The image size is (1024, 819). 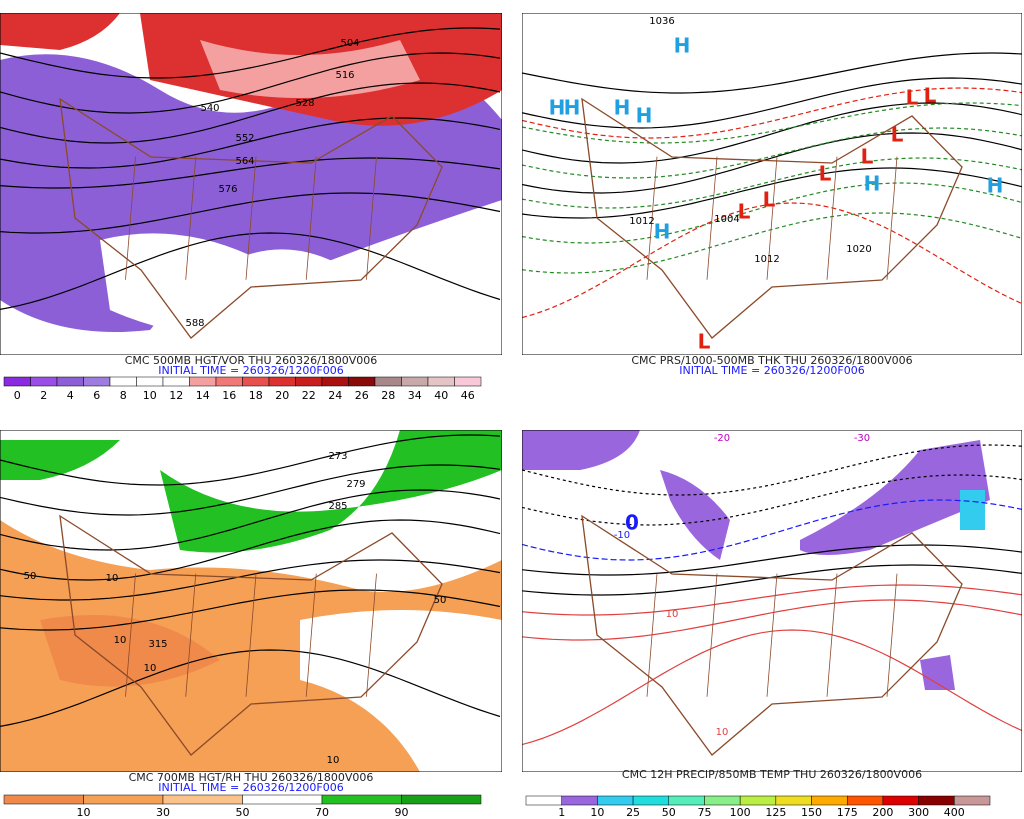 I want to click on colorbar-label: 2, so click(x=43, y=395).